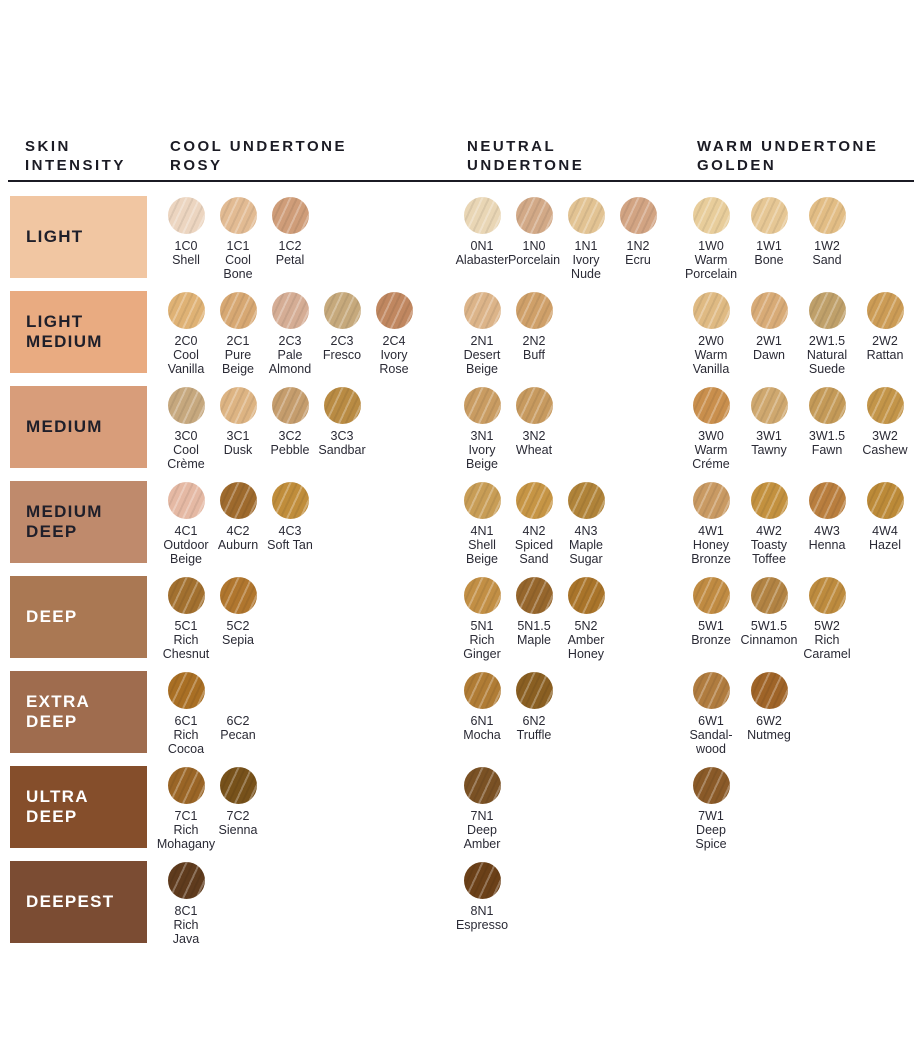 This screenshot has height=1048, width=922. Describe the element at coordinates (482, 626) in the screenshot. I see `shade-code: 5N1` at that location.